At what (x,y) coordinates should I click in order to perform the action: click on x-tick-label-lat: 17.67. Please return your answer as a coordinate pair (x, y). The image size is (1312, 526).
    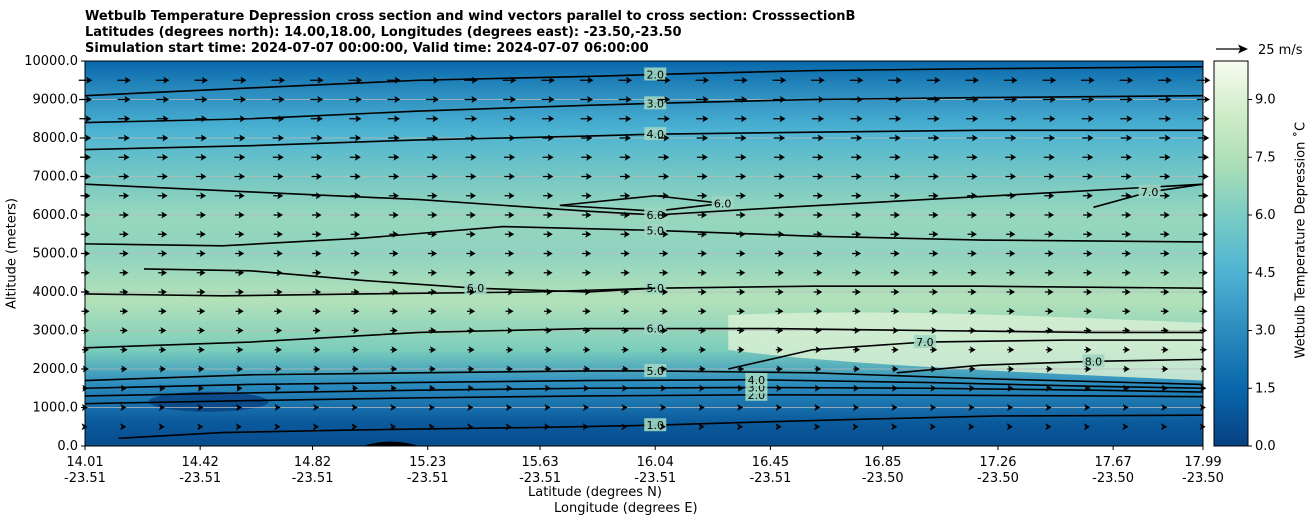
    Looking at the image, I should click on (1113, 462).